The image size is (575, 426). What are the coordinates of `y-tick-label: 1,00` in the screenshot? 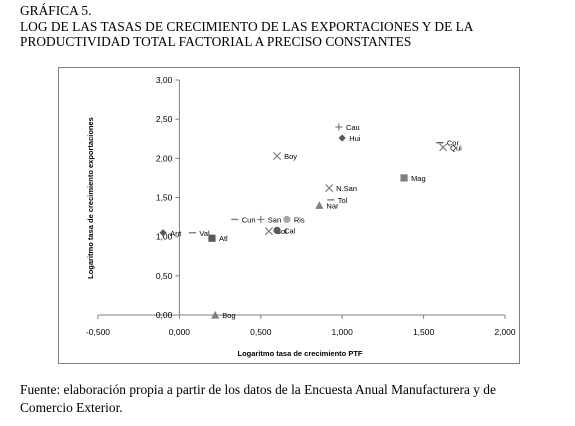 It's located at (164, 237).